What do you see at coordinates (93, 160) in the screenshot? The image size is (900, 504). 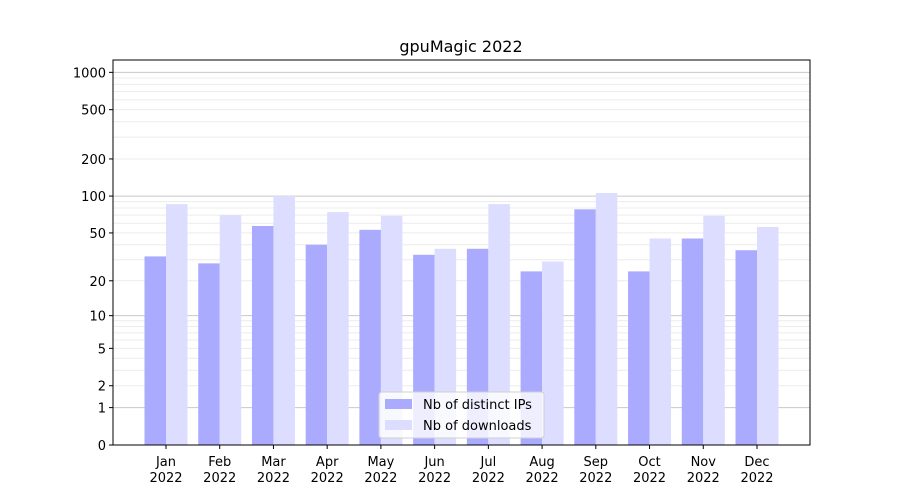 I see `y-tick-label: 200` at bounding box center [93, 160].